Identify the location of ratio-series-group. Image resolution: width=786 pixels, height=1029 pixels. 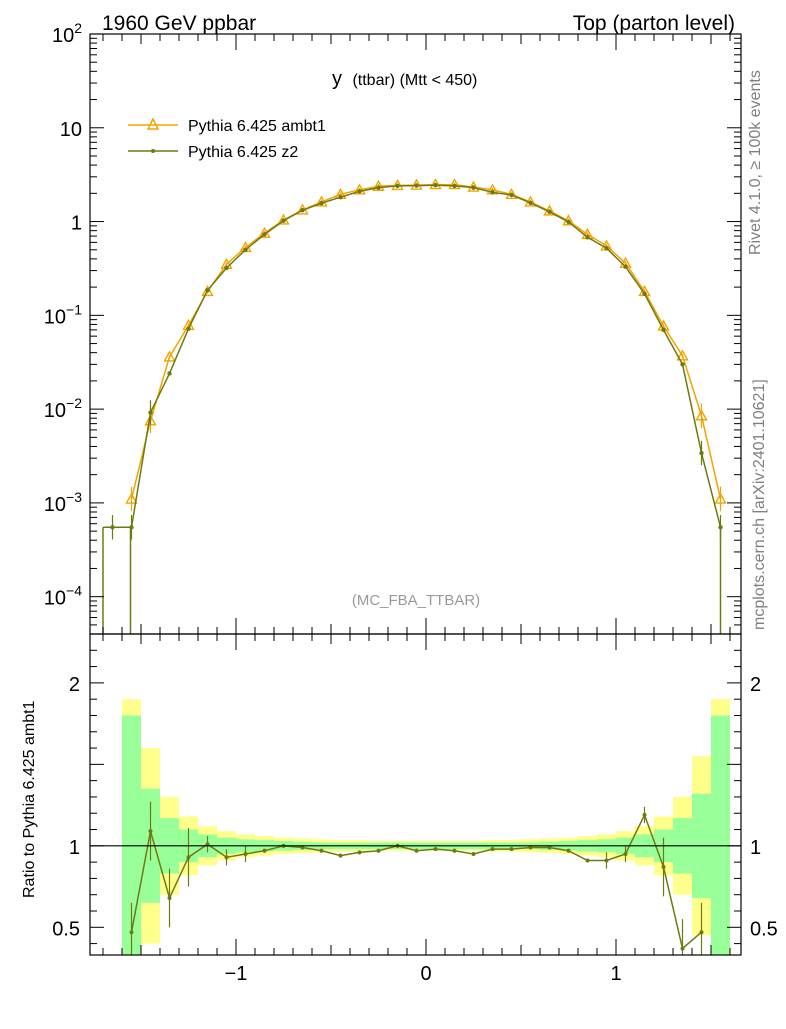
(416, 878).